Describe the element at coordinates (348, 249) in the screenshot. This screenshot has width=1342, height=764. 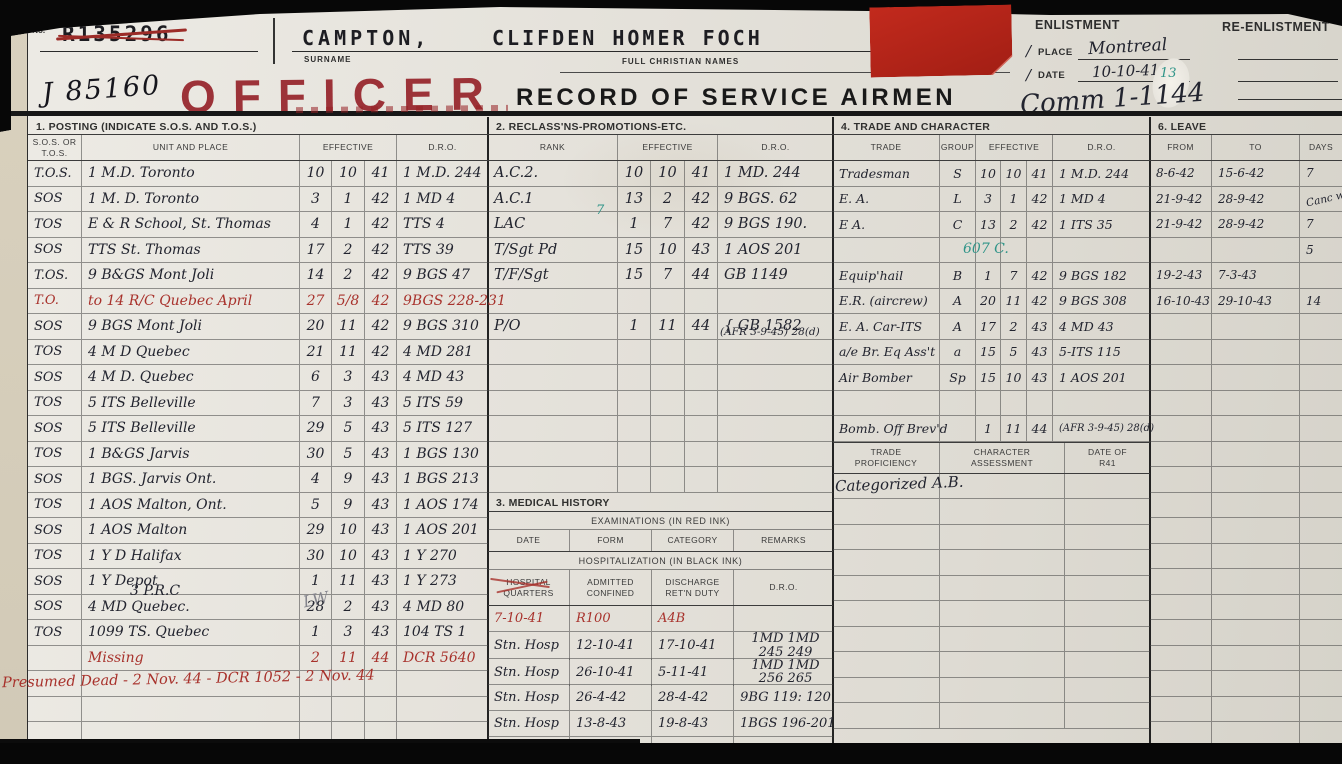
I see `posting-cell-month: 2` at that location.